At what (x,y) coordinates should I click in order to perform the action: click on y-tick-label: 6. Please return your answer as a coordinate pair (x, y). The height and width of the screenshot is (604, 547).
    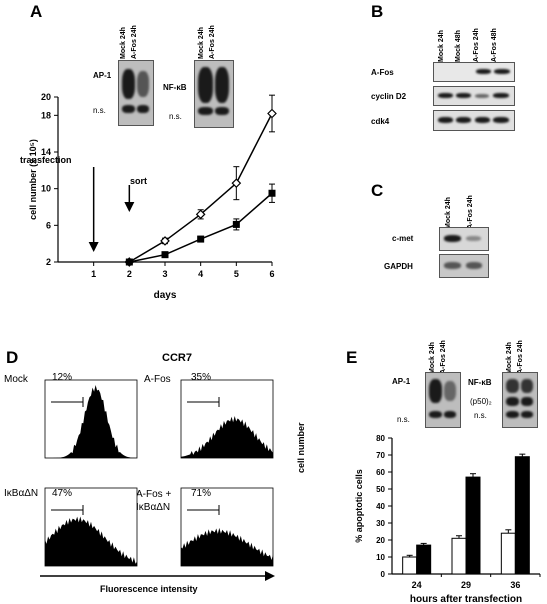
    Looking at the image, I should click on (48, 225).